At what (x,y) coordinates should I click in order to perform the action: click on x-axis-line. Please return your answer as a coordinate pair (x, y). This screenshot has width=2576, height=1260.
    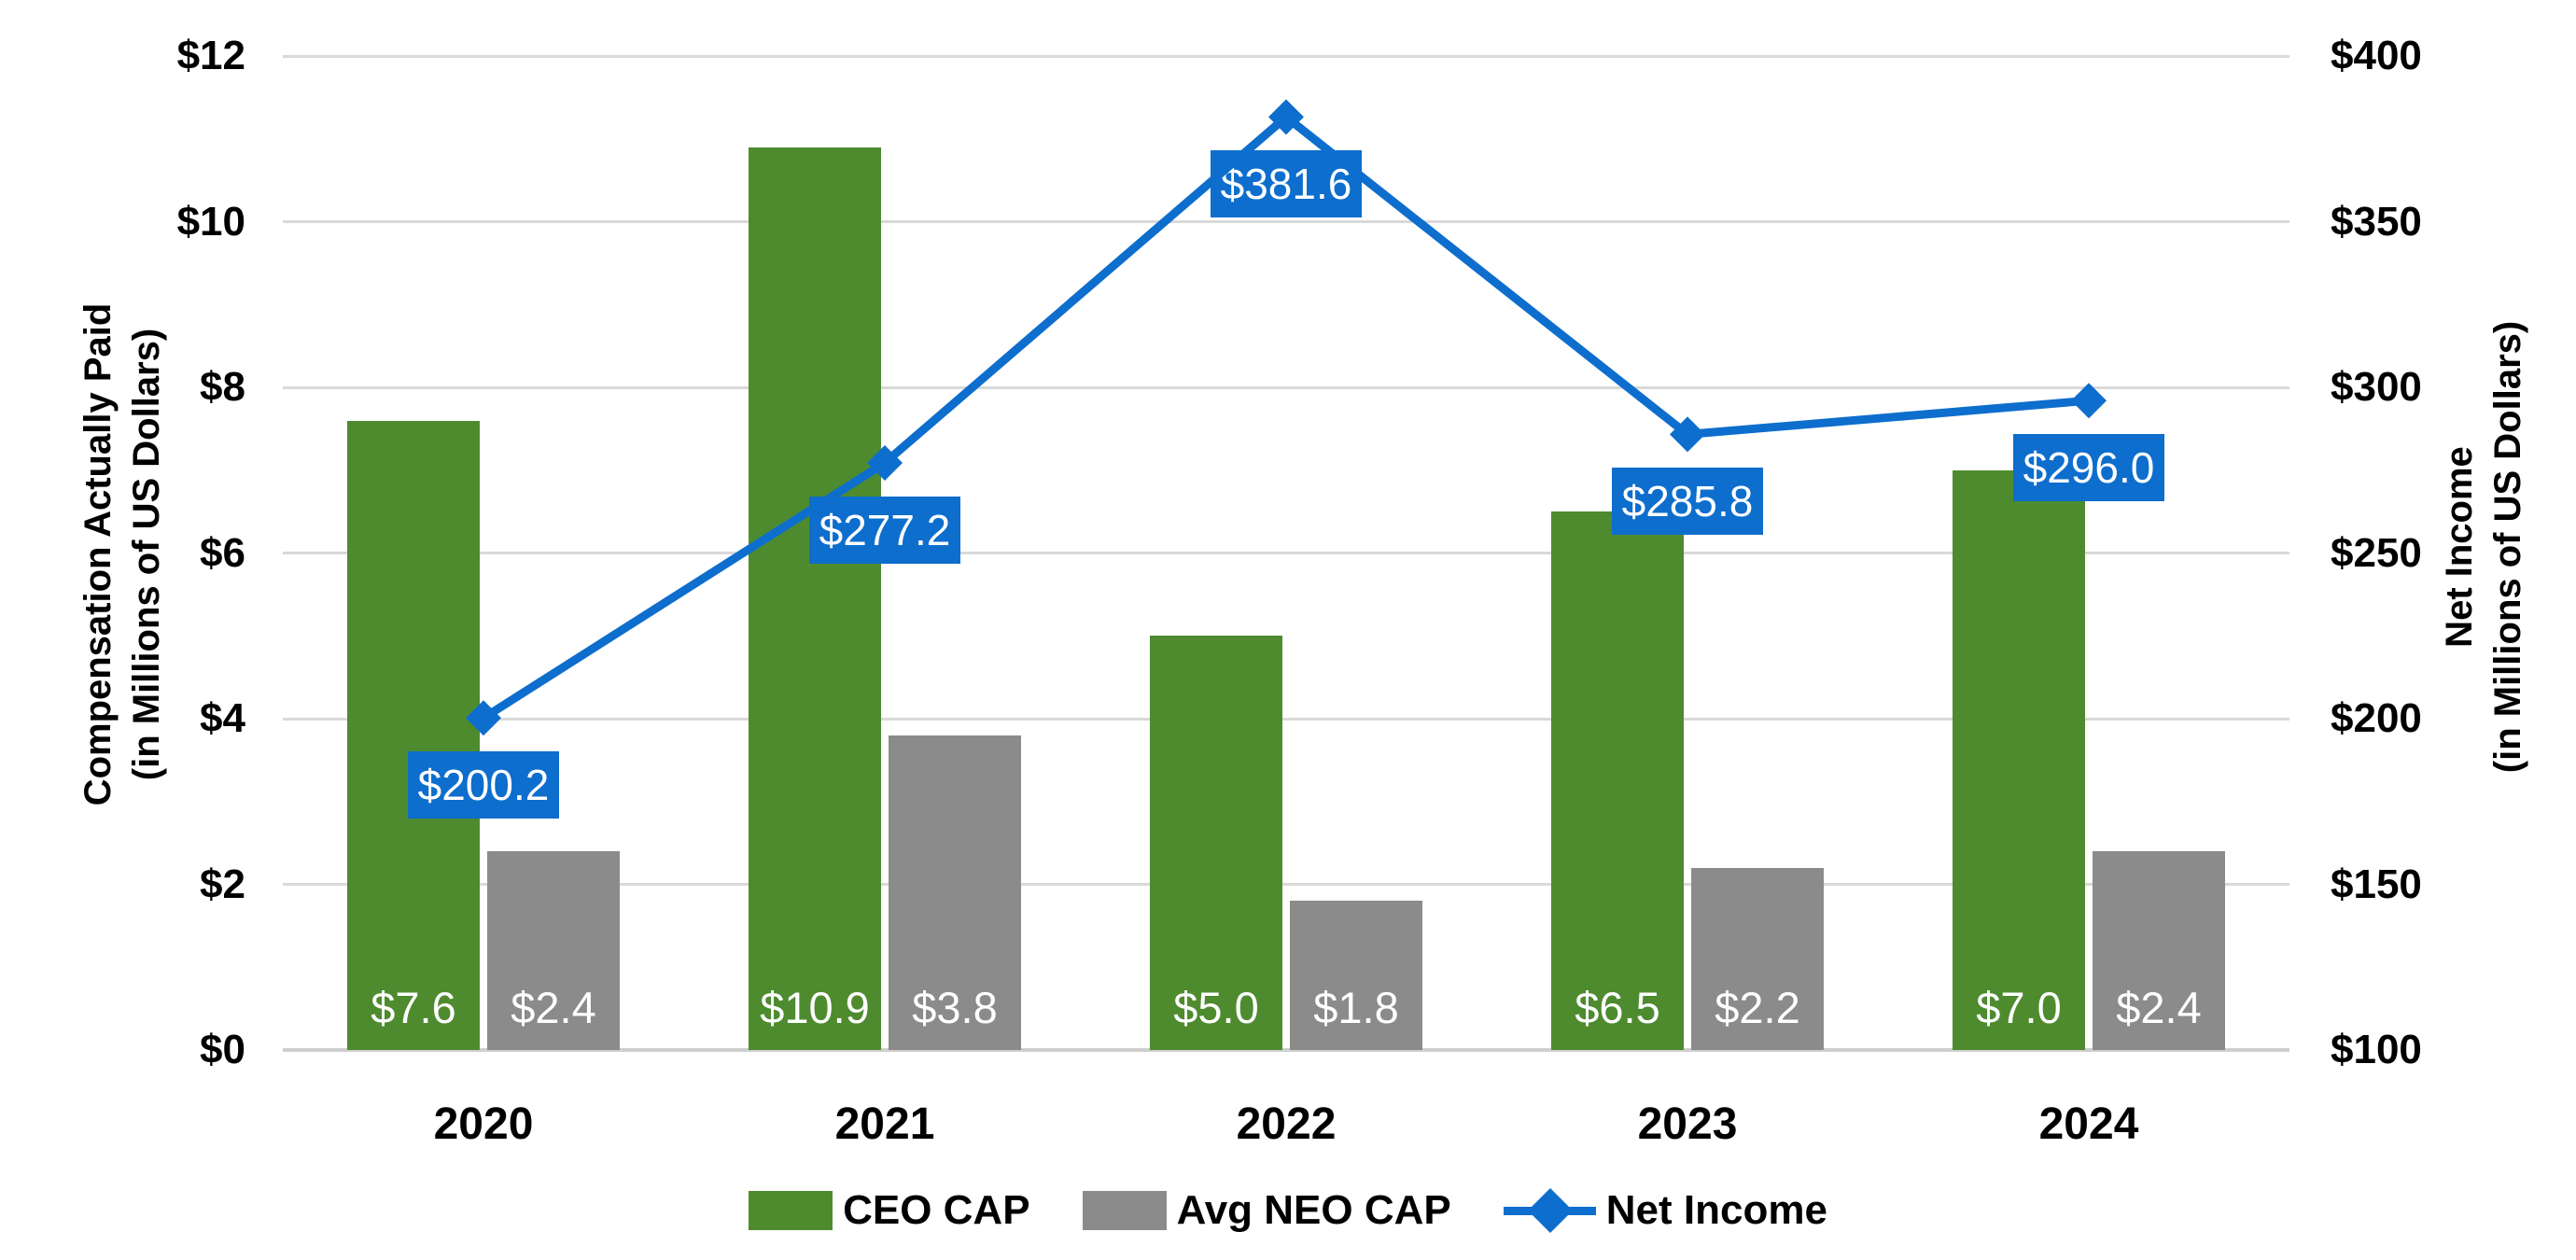
    Looking at the image, I should click on (1286, 1050).